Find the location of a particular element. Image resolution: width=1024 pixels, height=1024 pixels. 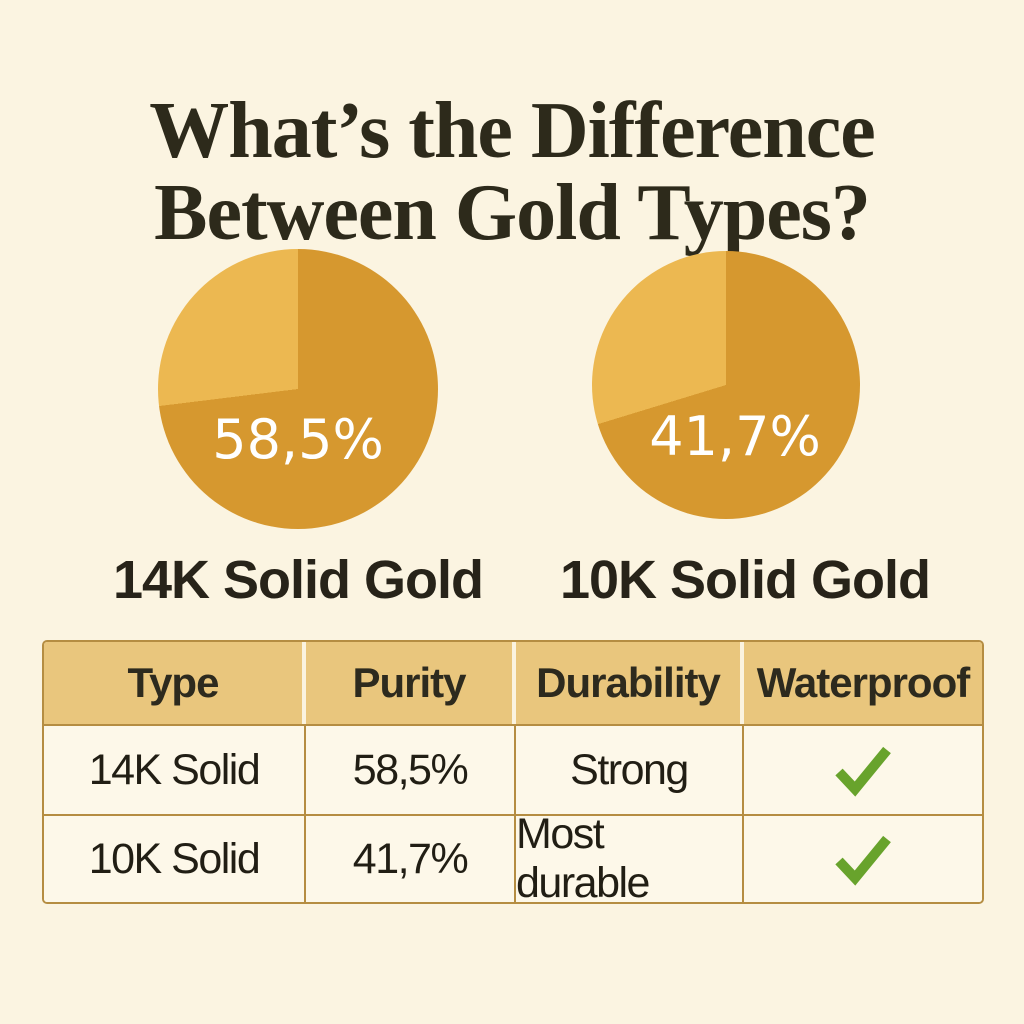

table-cell-waterproof-14k is located at coordinates (863, 769).